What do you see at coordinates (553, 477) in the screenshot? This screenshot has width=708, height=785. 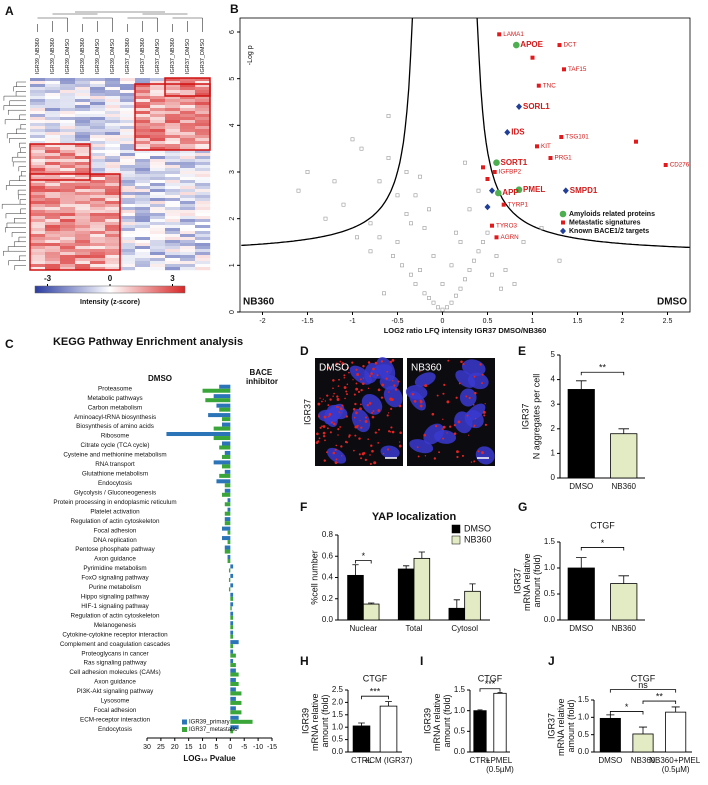 I see `y-tick-label: 0` at bounding box center [553, 477].